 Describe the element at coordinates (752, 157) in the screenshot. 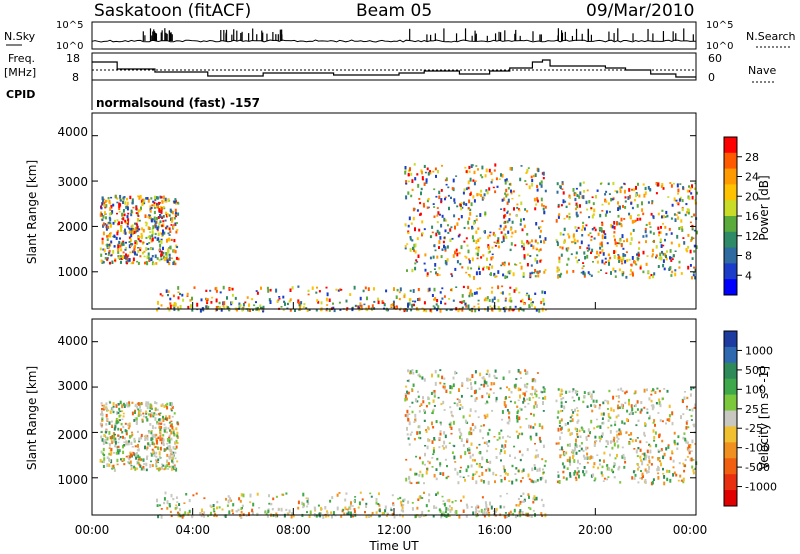

I see `colorbar-tick-label: 28` at that location.